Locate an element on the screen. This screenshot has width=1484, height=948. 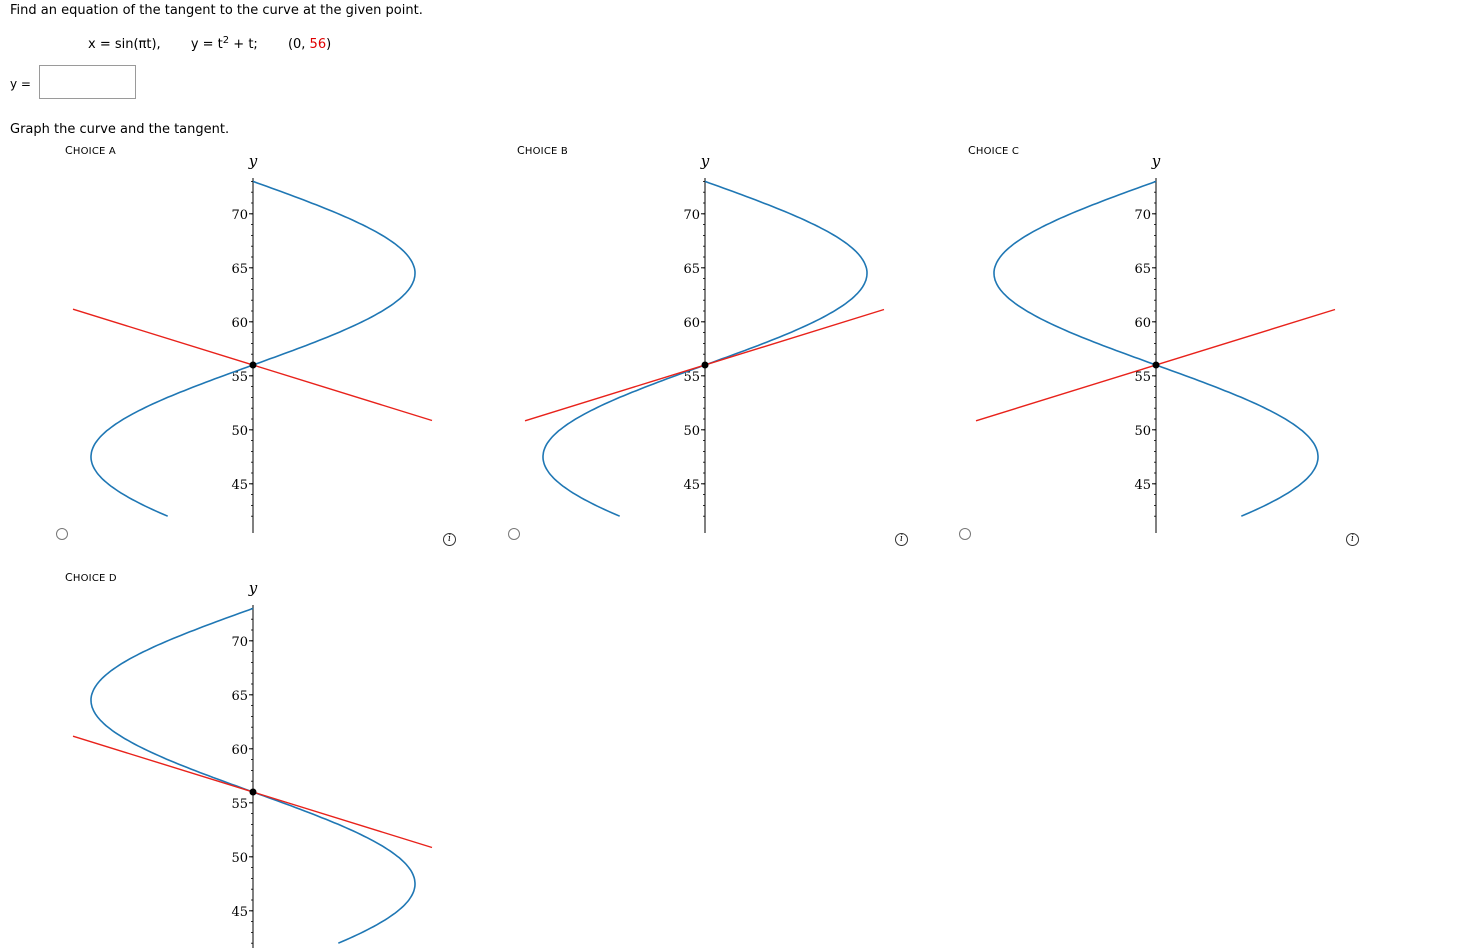
y-equation-exponent: 2 is located at coordinates (226, 40).